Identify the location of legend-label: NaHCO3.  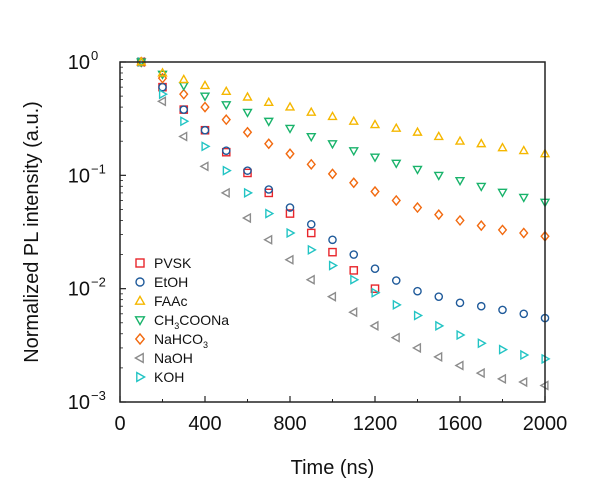
(181, 340).